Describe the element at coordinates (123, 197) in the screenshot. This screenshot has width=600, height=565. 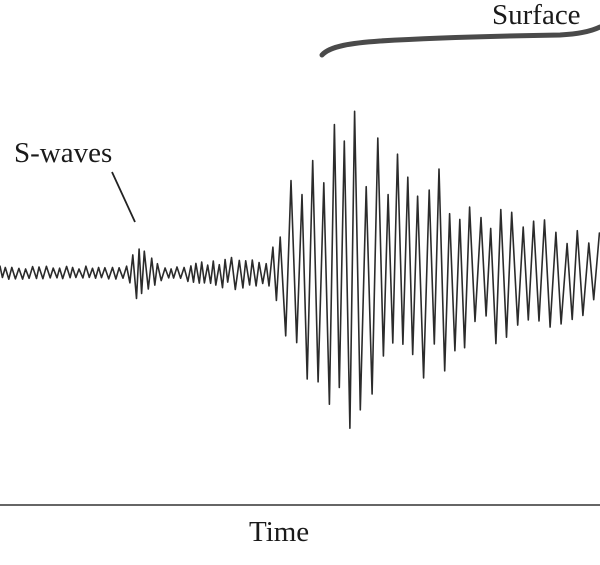
I see `s-waves-leader-line` at that location.